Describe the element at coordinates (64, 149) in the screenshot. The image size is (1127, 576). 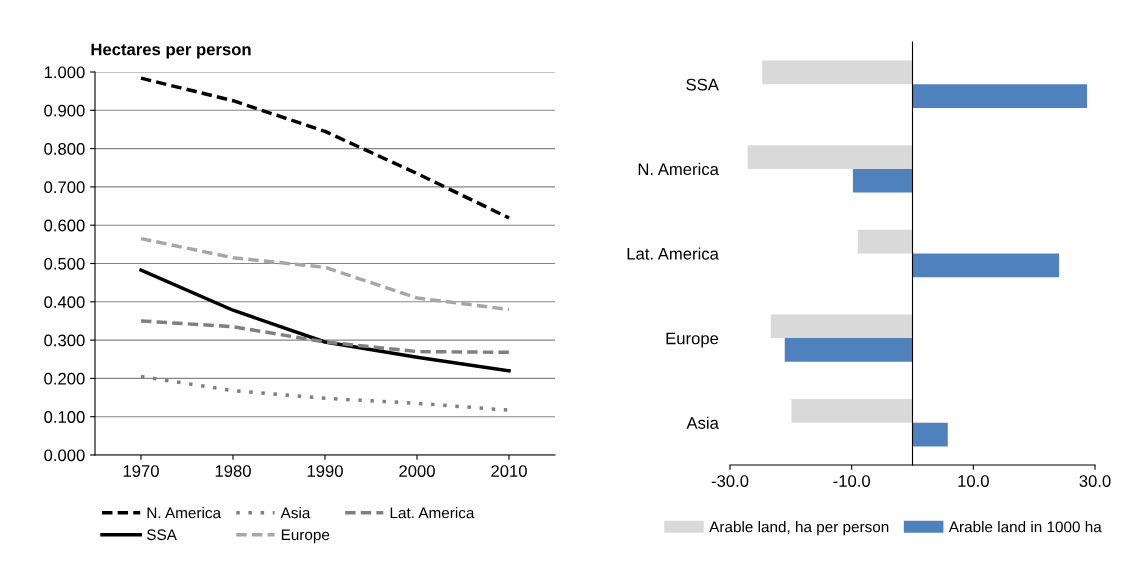
I see `y-tick-label: 0.800` at that location.